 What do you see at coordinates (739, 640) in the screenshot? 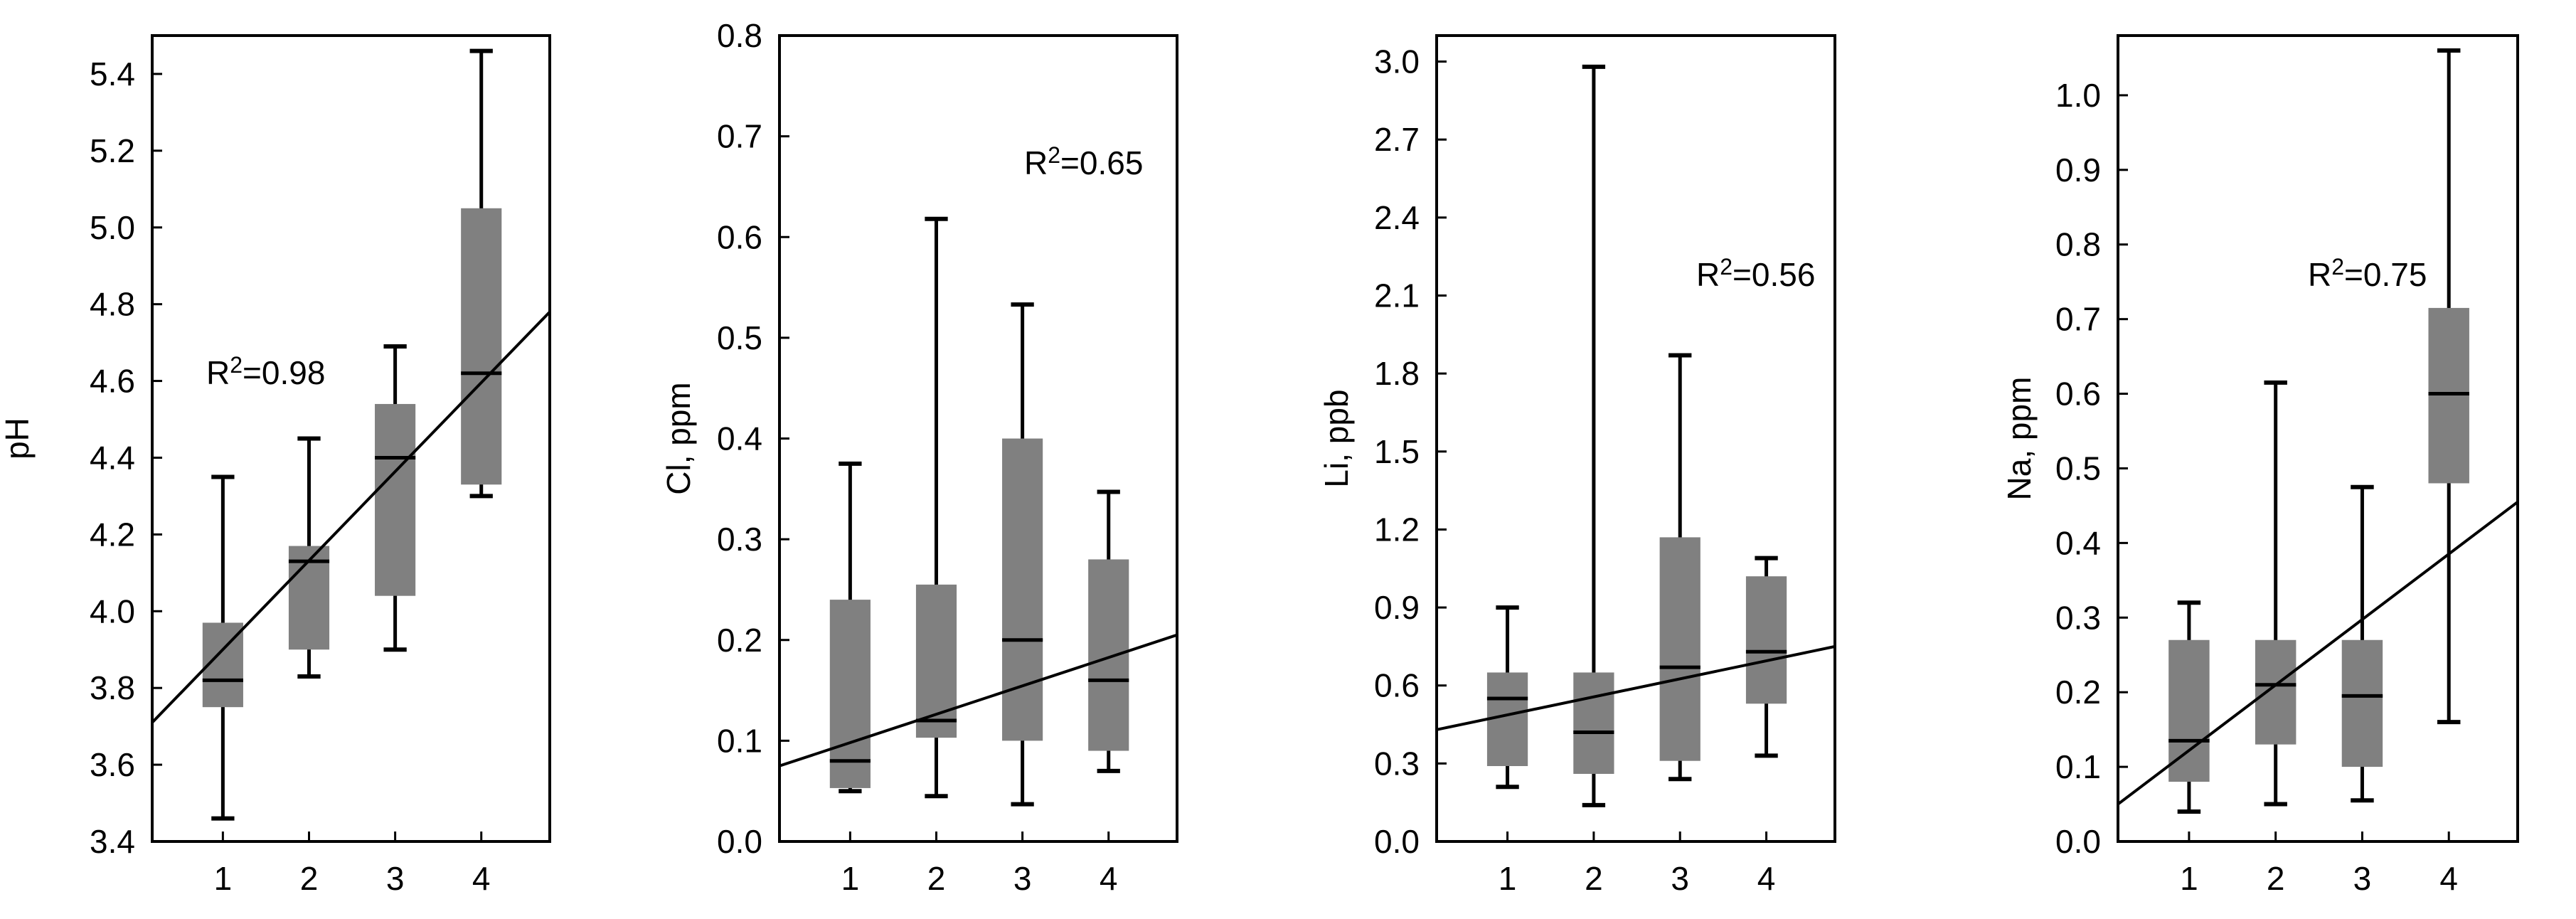
I see `cl-y-tick-label: 0.2` at bounding box center [739, 640].